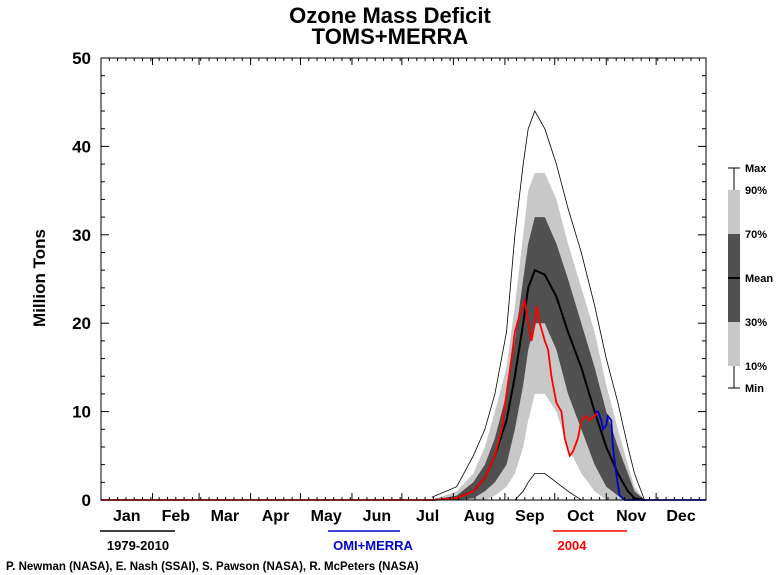  What do you see at coordinates (390, 15) in the screenshot?
I see `chart-title: Ozone Mass Deficit` at bounding box center [390, 15].